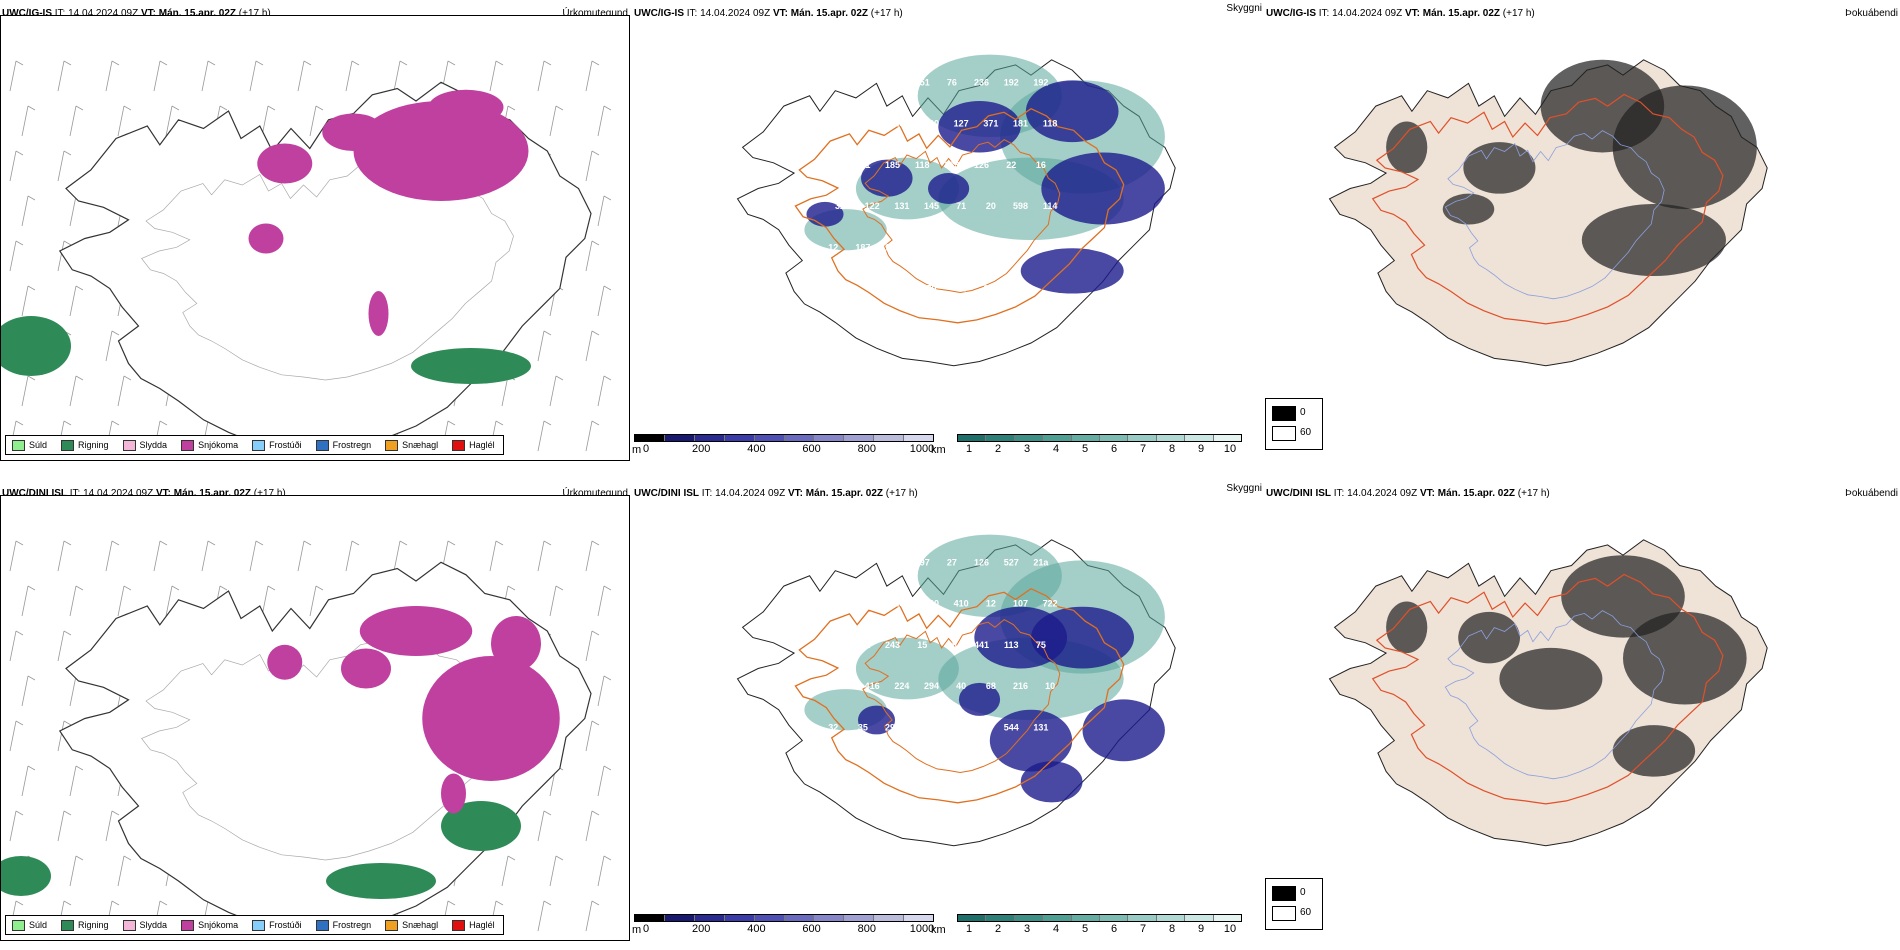 The height and width of the screenshot is (950, 1900). Describe the element at coordinates (922, 645) in the screenshot. I see `cloud-base-label: 15` at that location.